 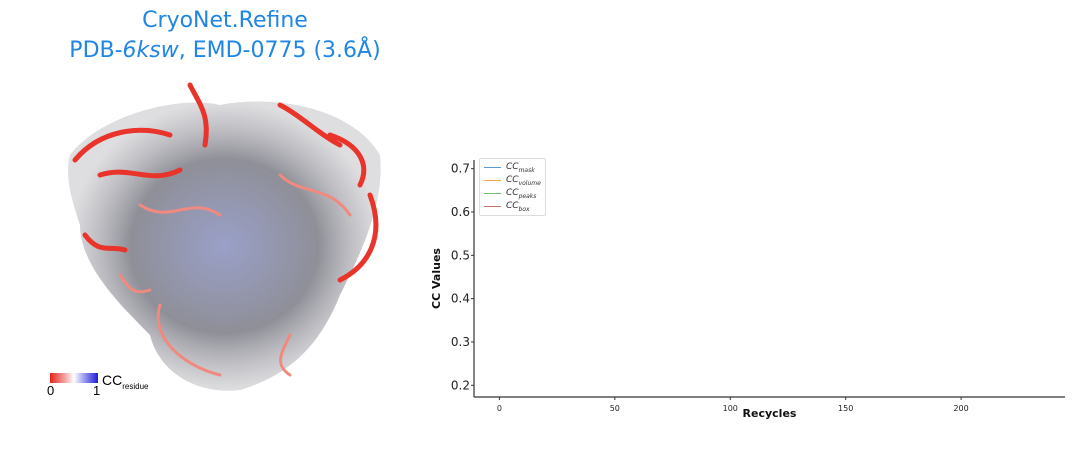 What do you see at coordinates (125, 381) in the screenshot?
I see `colorbar-label: CCresidue` at bounding box center [125, 381].